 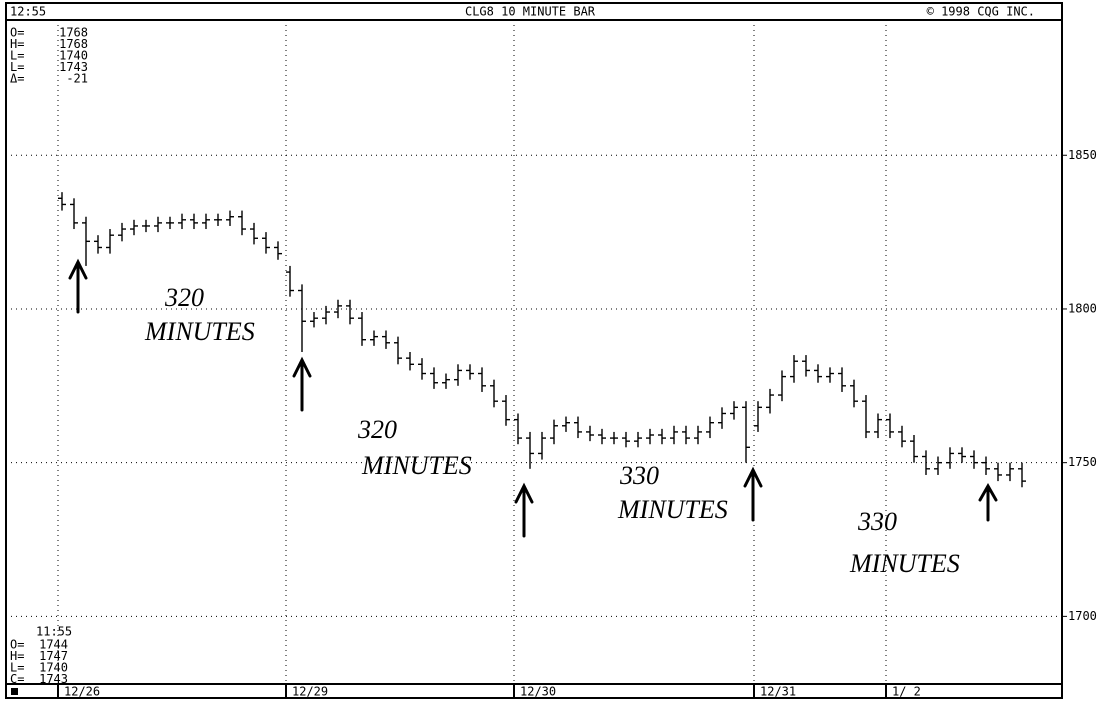 I want to click on header-title: CLG8 10 MINUTE BAR, so click(x=530, y=12).